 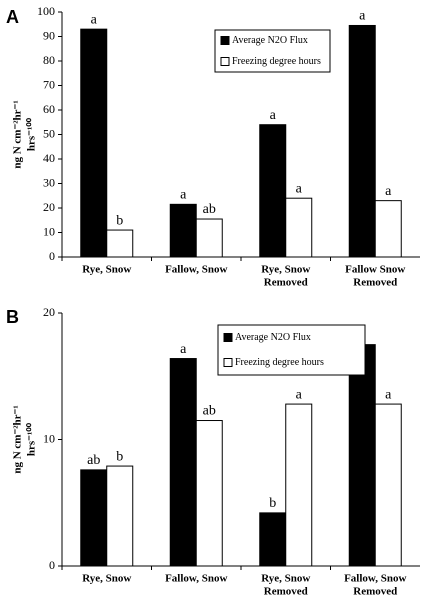 What do you see at coordinates (49, 84) in the screenshot?
I see `y-tick-label: 70` at bounding box center [49, 84].